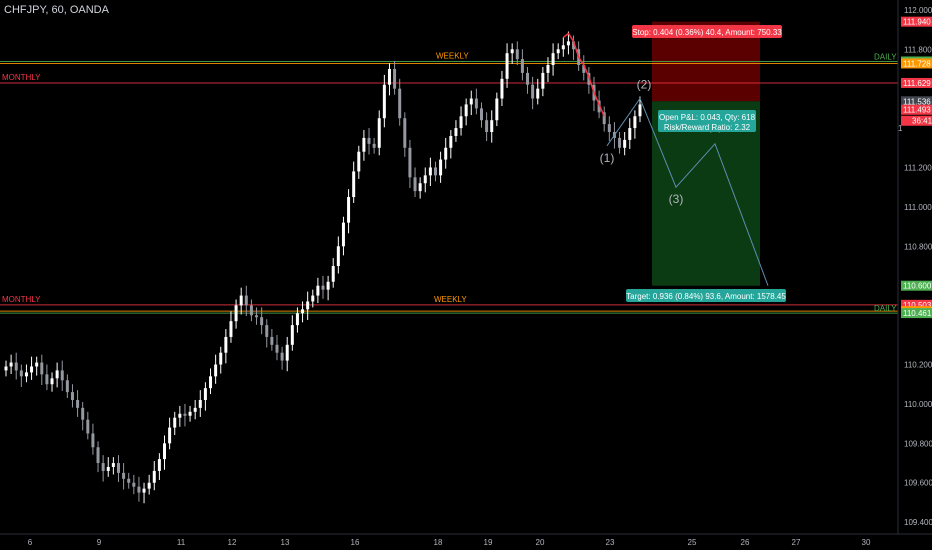 This screenshot has height=550, width=932. Describe the element at coordinates (916, 109) in the screenshot. I see `level-tag-bid` at that location.